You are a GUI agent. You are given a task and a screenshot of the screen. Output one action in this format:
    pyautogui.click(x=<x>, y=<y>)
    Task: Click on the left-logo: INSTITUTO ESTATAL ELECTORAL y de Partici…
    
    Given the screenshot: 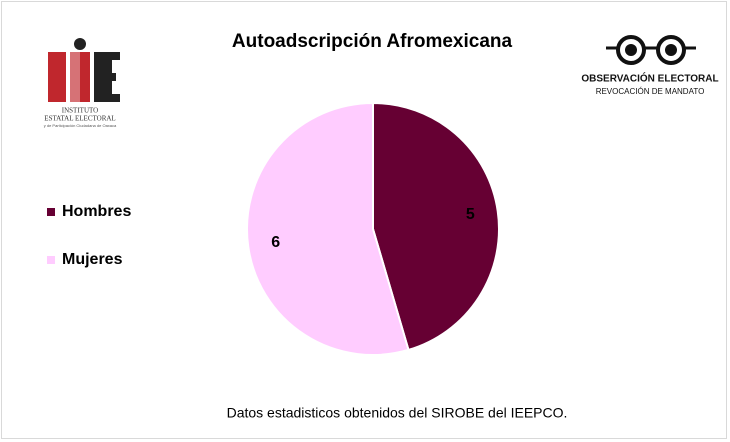 What is the action you would take?
    pyautogui.click(x=82, y=83)
    